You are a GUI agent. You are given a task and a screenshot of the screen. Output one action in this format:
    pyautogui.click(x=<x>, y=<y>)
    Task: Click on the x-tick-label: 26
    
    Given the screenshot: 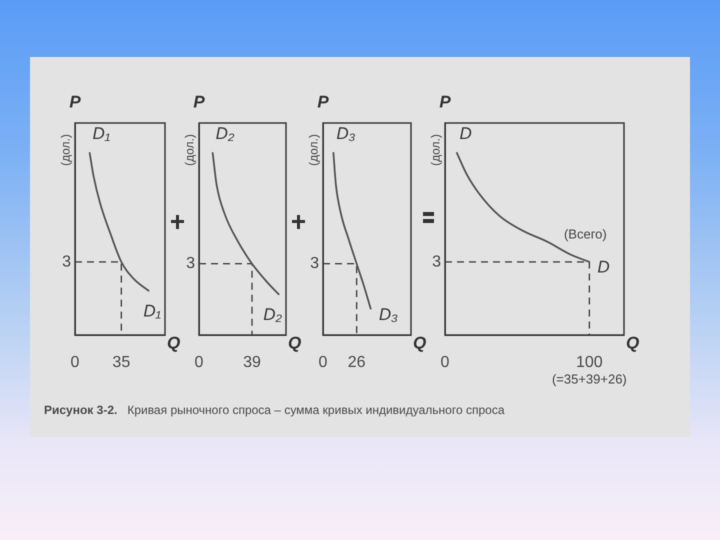 What is the action you would take?
    pyautogui.click(x=357, y=363)
    